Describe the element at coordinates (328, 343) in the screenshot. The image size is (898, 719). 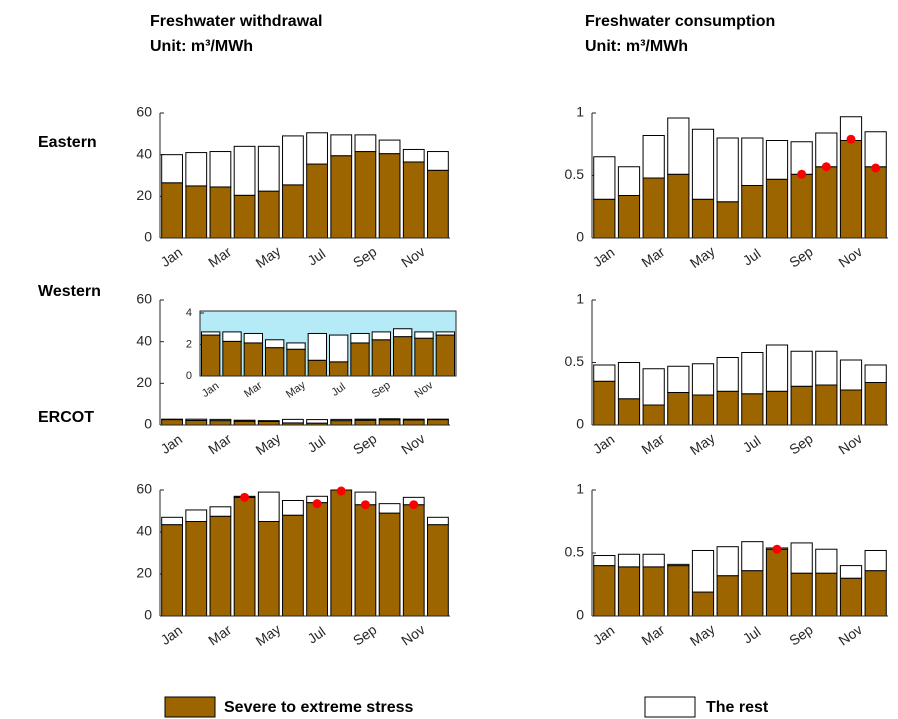
I see `inset-background` at that location.